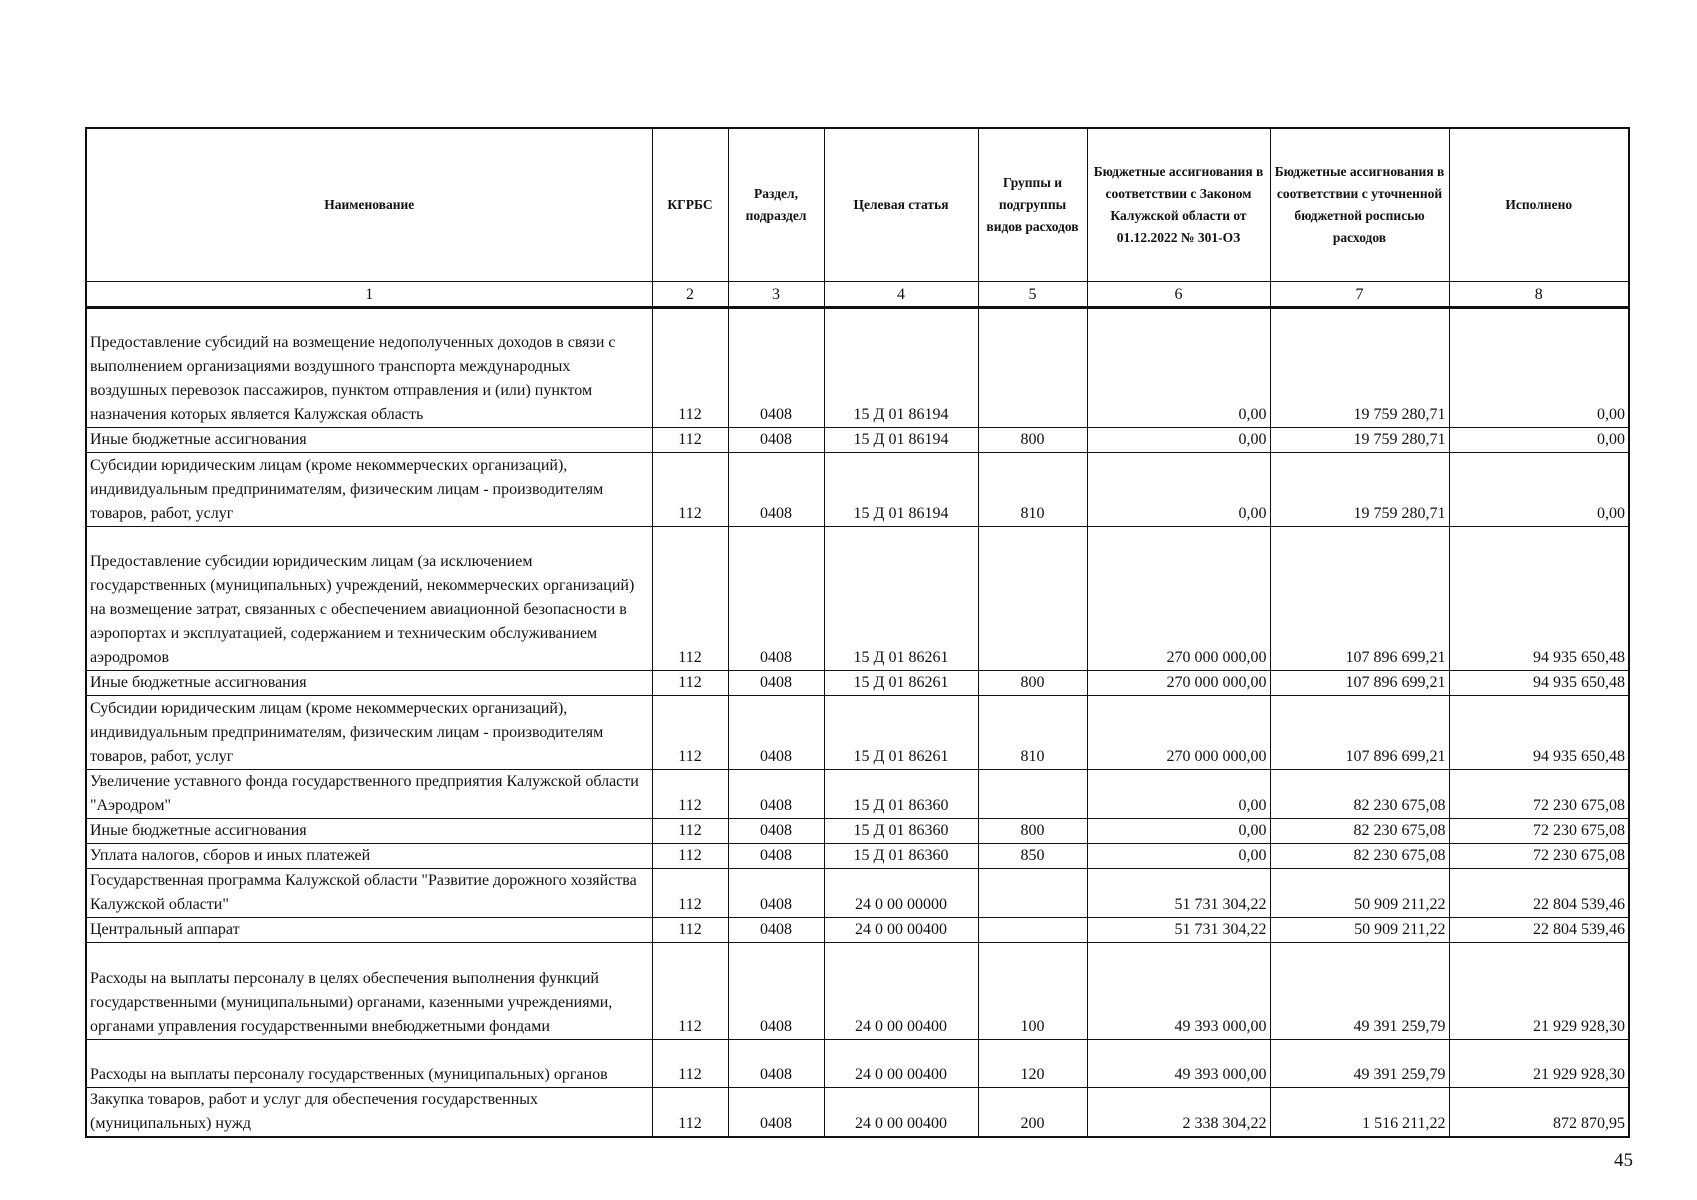  Describe the element at coordinates (369, 294) in the screenshot. I see `column-number: 1` at that location.